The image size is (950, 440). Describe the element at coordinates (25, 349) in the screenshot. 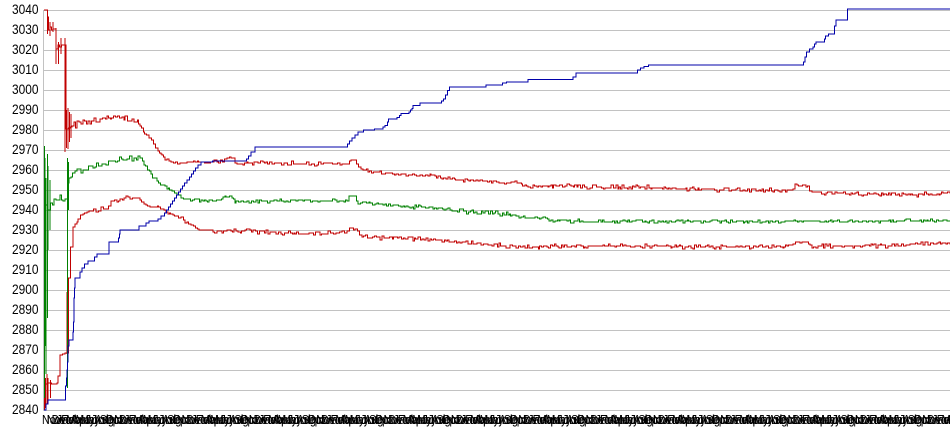

I see `svg-text: 2870` at that location.